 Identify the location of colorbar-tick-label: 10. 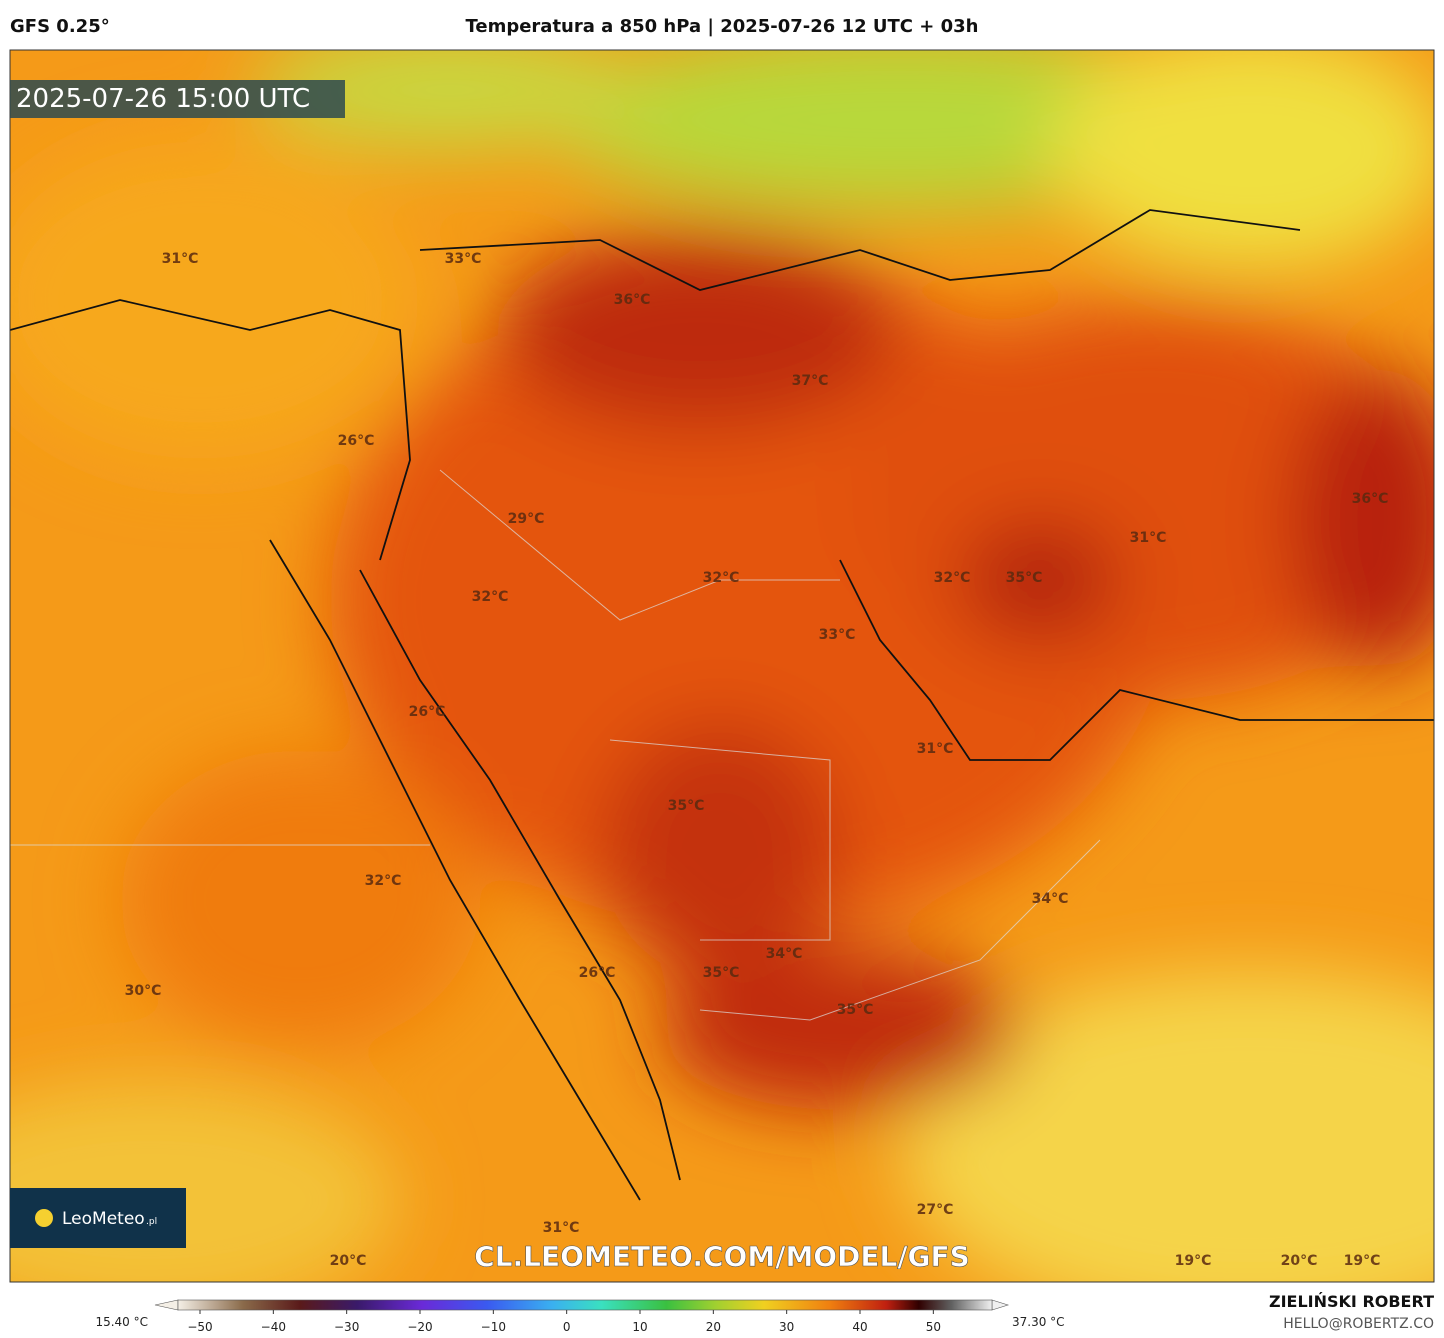
(639, 1327).